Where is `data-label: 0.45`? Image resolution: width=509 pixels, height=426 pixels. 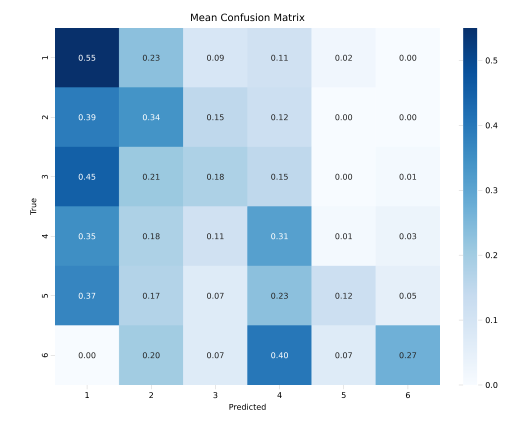 data-label: 0.45 is located at coordinates (87, 177).